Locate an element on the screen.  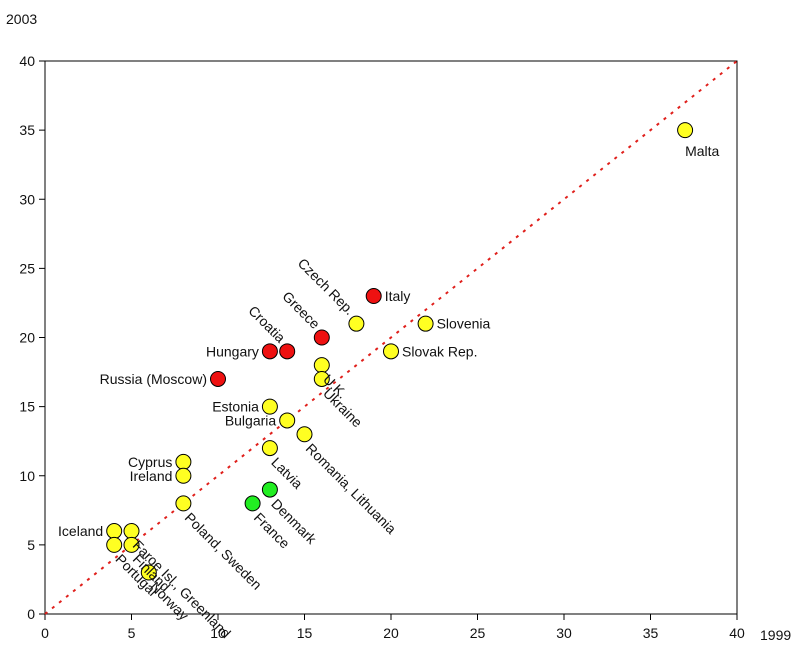
y-tick-label: 5 is located at coordinates (31, 545).